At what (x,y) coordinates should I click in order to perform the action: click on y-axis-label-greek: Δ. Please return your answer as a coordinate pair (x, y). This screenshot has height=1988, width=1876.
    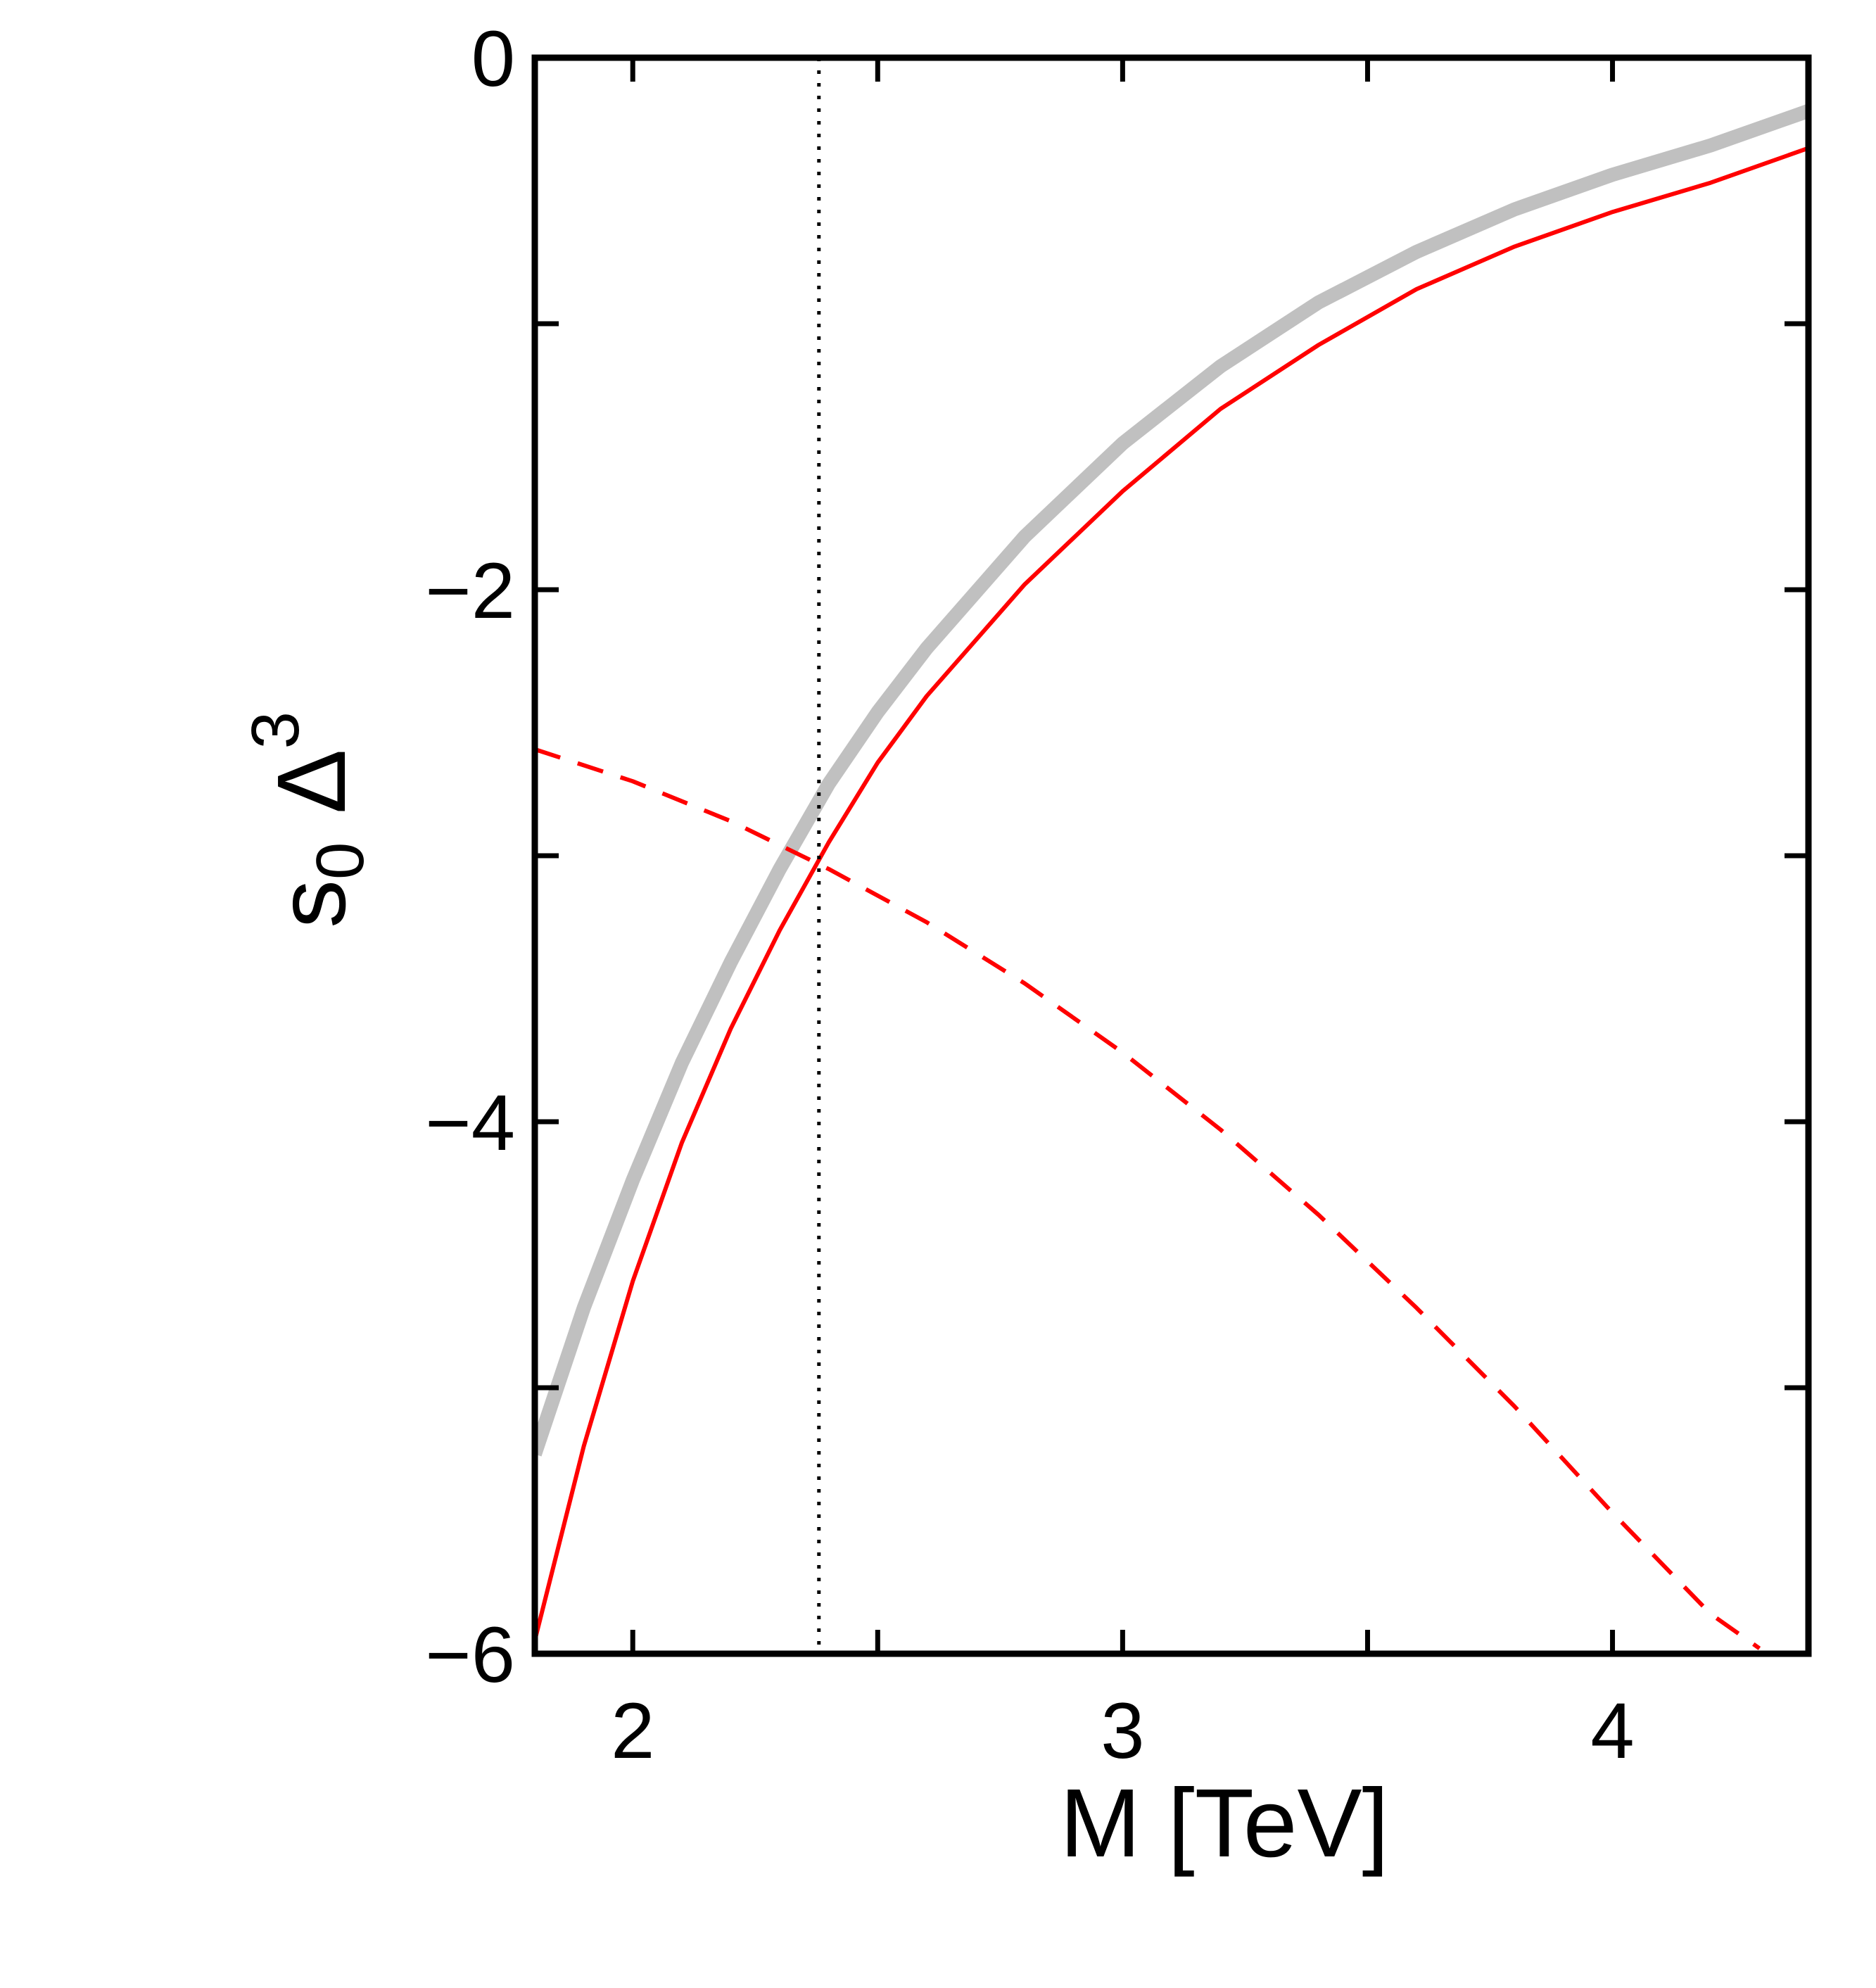
    Looking at the image, I should click on (312, 781).